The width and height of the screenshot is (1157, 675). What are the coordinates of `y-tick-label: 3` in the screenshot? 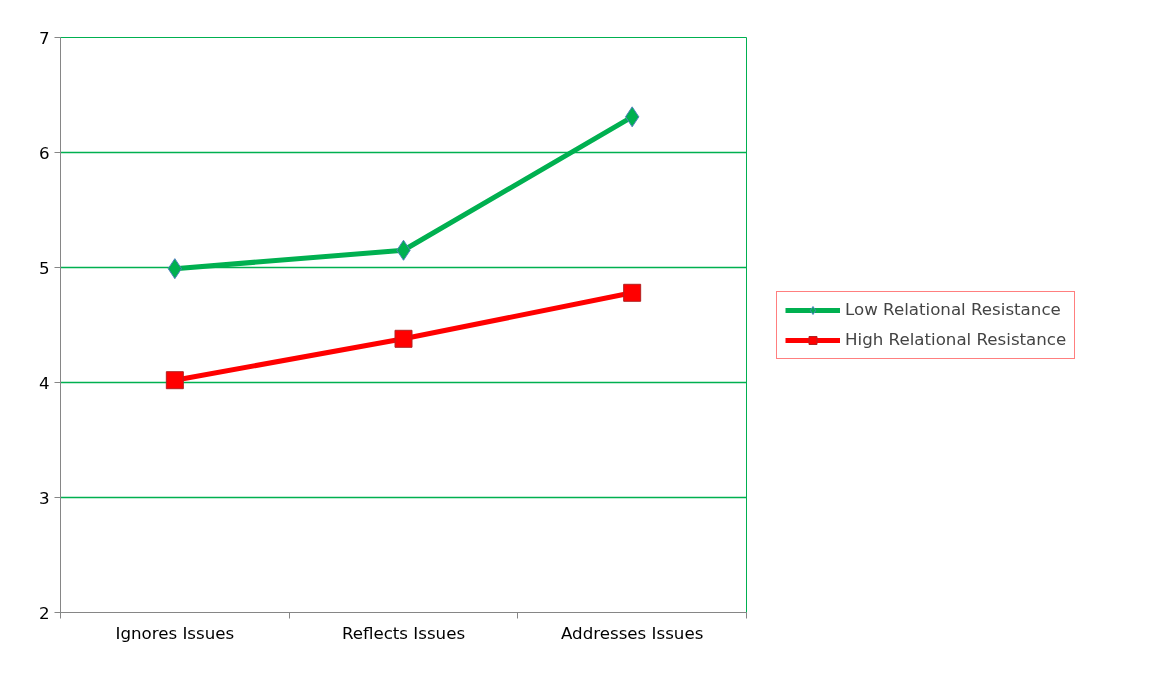 It's located at (44, 498).